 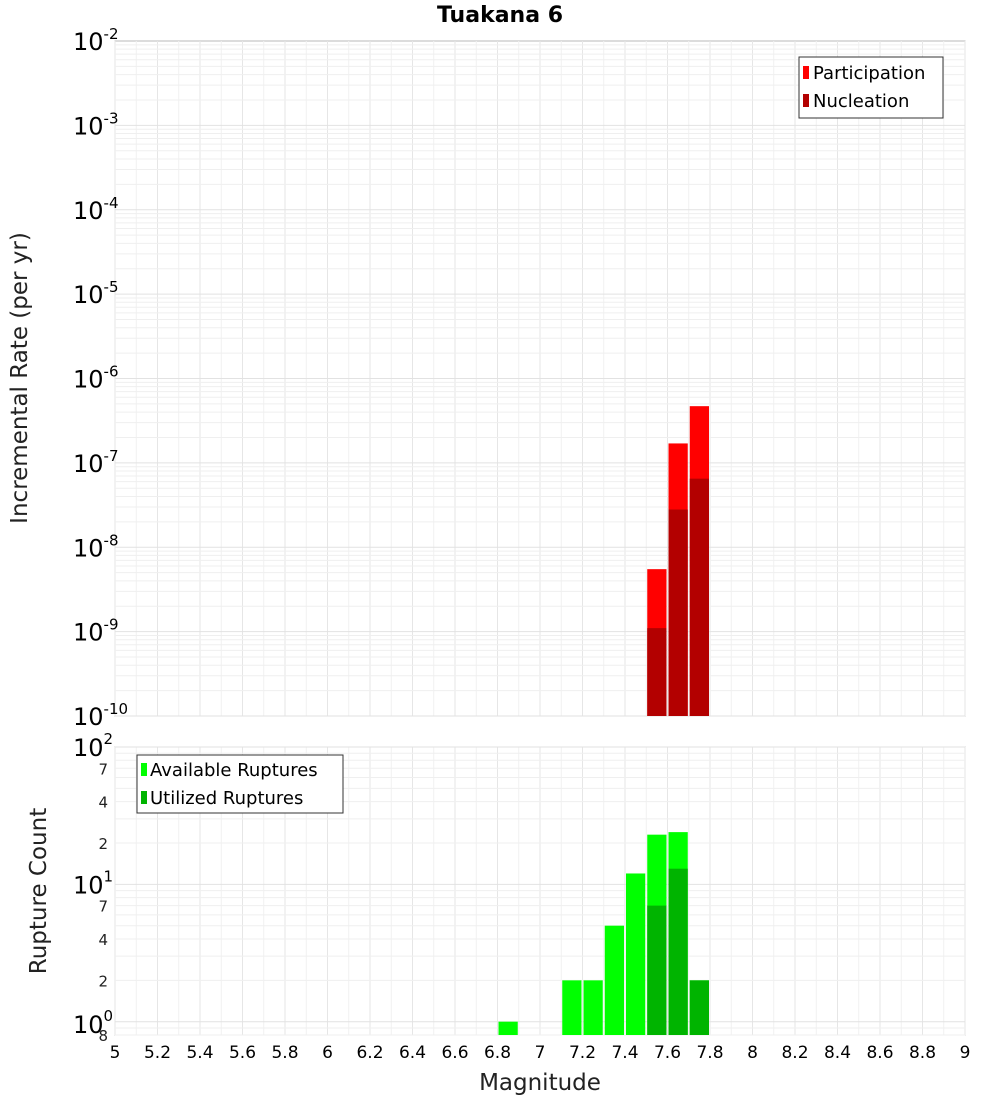 What do you see at coordinates (96, 124) in the screenshot?
I see `y-tick-label: 10⁻³` at bounding box center [96, 124].